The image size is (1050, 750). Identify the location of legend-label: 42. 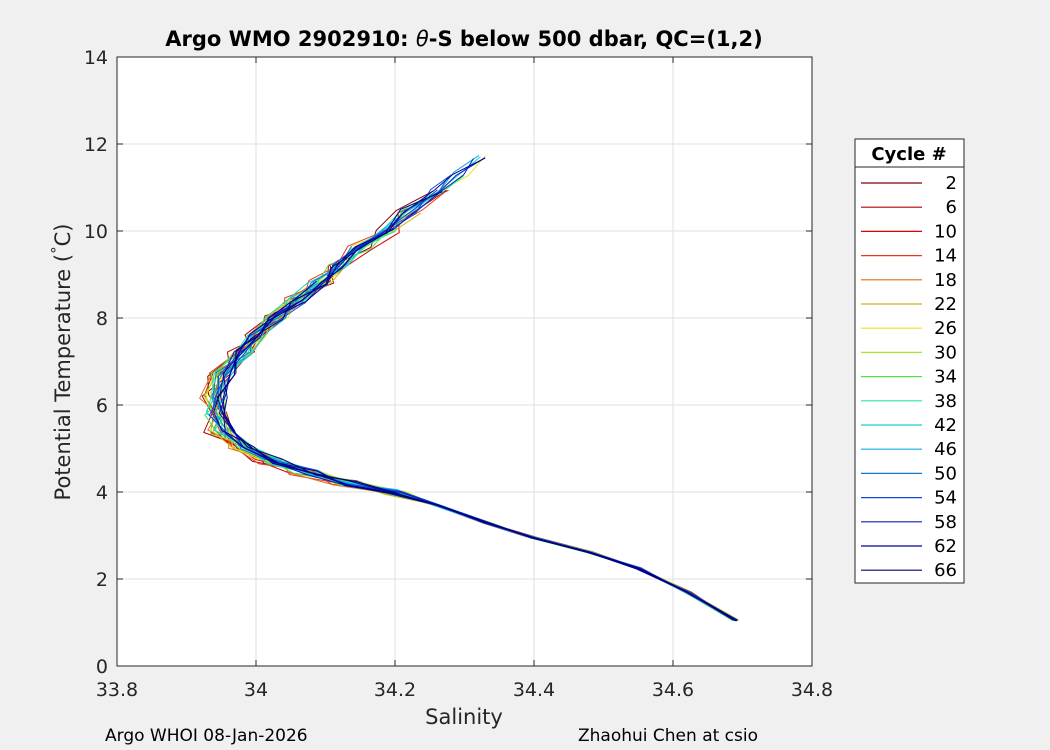
(945, 425).